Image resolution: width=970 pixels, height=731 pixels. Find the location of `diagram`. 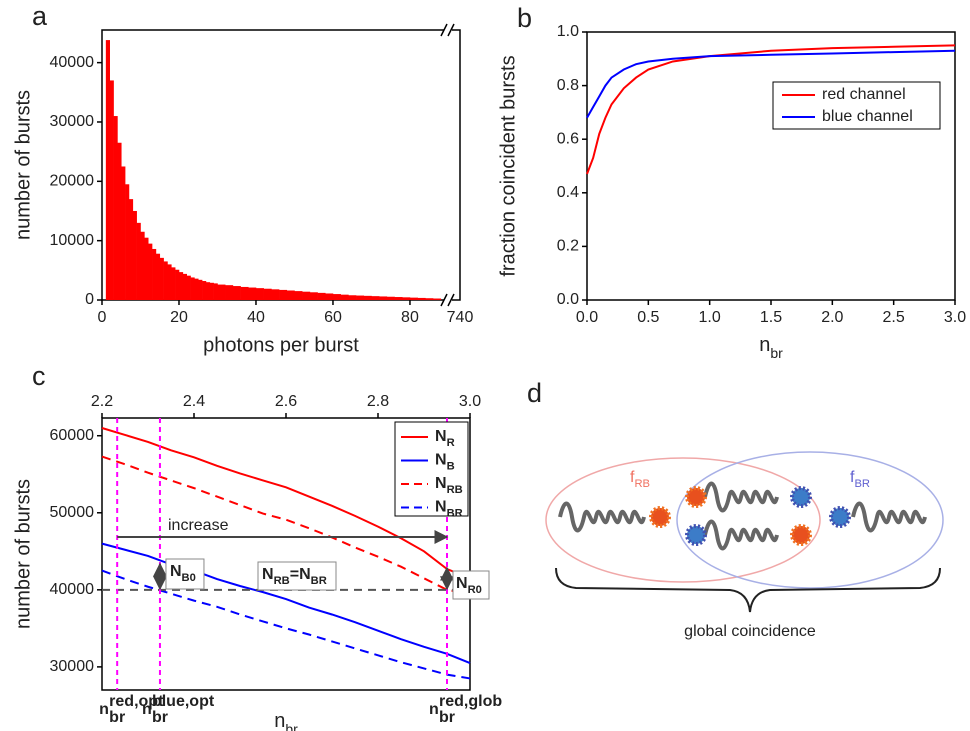

diagram is located at coordinates (744, 532).